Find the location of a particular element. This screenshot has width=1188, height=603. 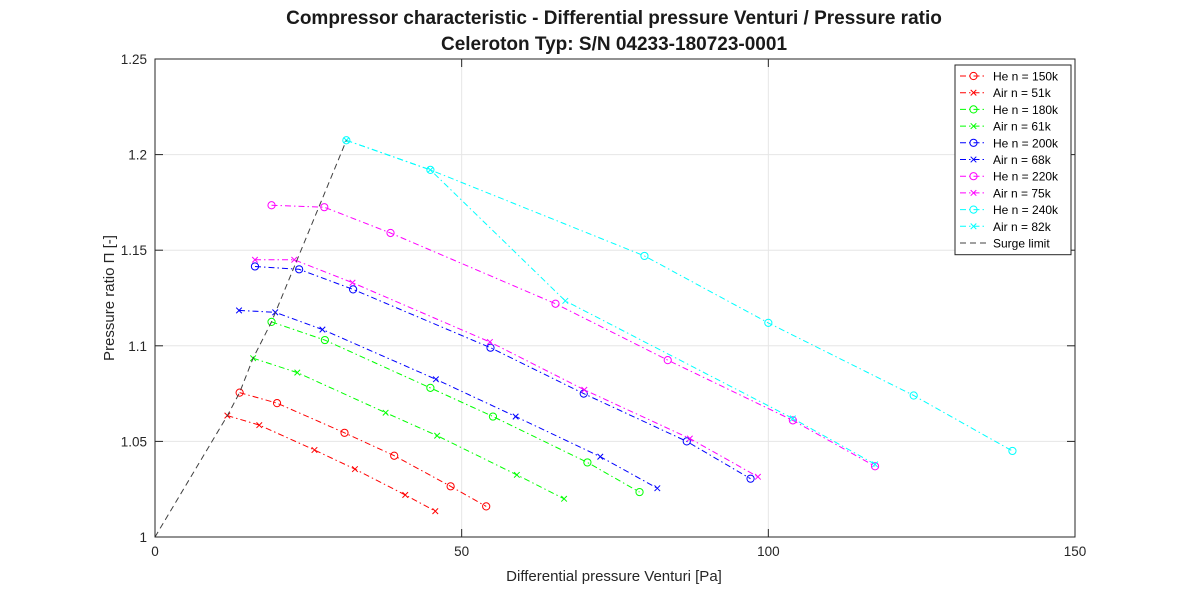

legend-label: Air n = 75k is located at coordinates (1022, 193).